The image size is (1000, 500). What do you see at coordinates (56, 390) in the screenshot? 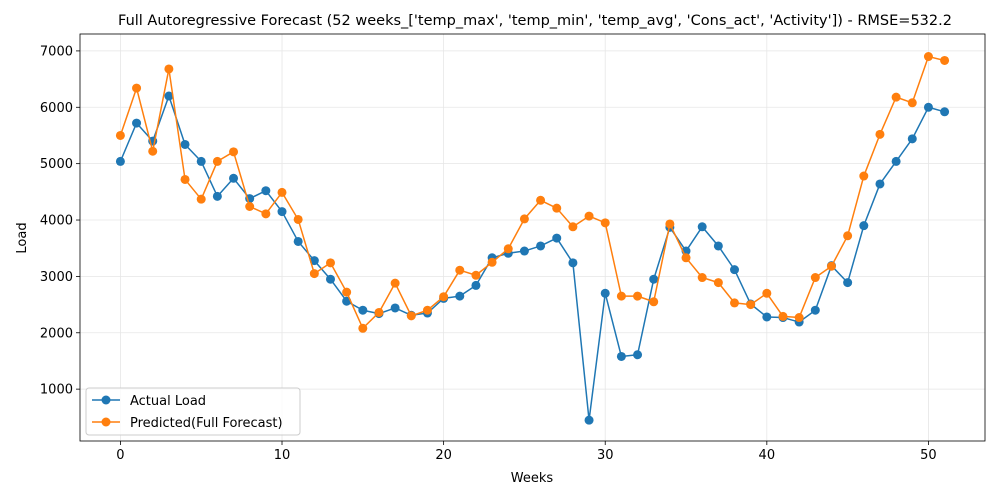
I see `y-tick-label: 1000` at bounding box center [56, 390].